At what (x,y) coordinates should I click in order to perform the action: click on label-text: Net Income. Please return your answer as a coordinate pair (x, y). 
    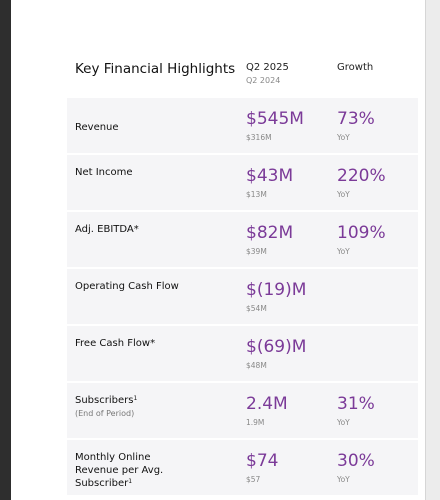
    Looking at the image, I should click on (104, 172).